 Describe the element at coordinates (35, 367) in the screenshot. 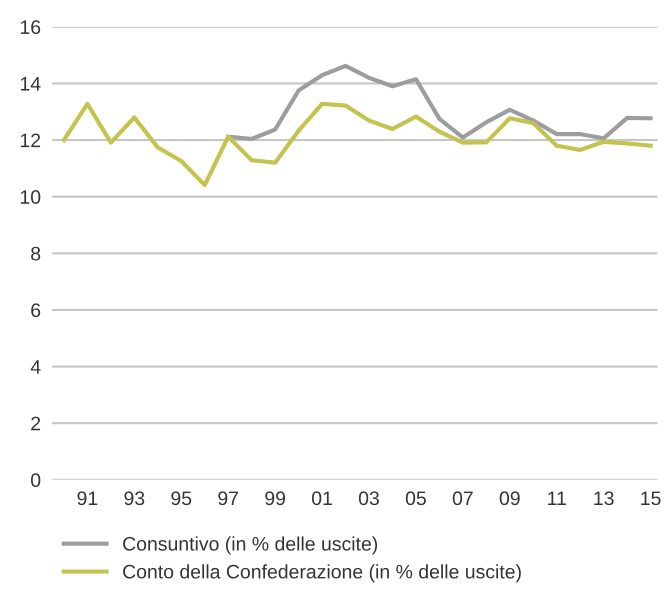

I see `y-tick-label: 4` at that location.